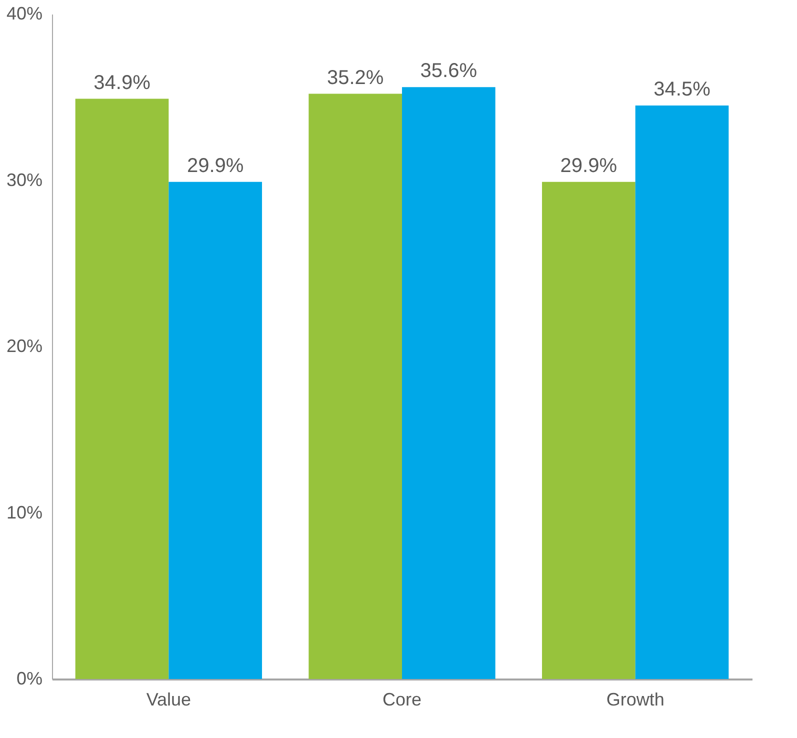 This screenshot has width=797, height=738. Describe the element at coordinates (449, 71) in the screenshot. I see `data-label: 35.6%` at that location.